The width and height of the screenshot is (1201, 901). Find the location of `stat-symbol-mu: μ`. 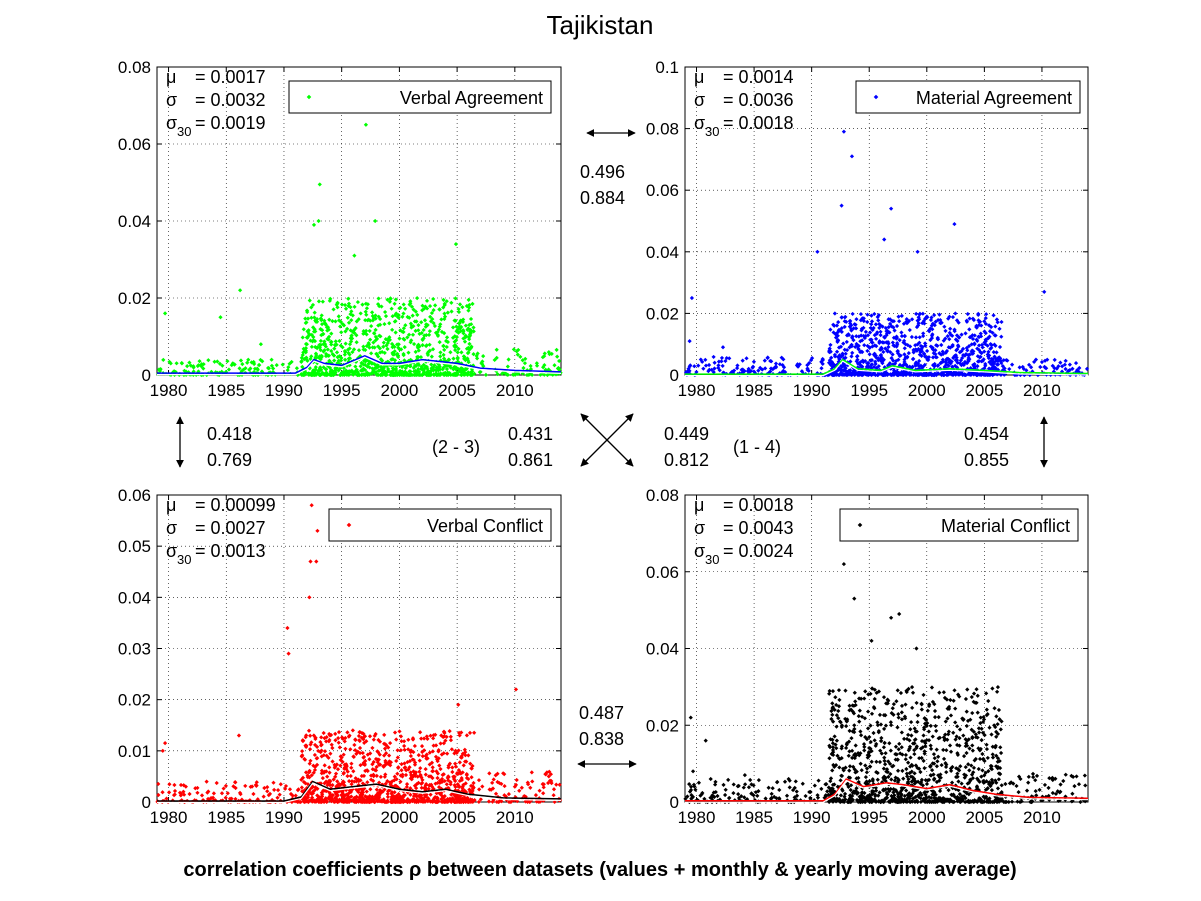

stat-symbol-mu: μ is located at coordinates (171, 505).